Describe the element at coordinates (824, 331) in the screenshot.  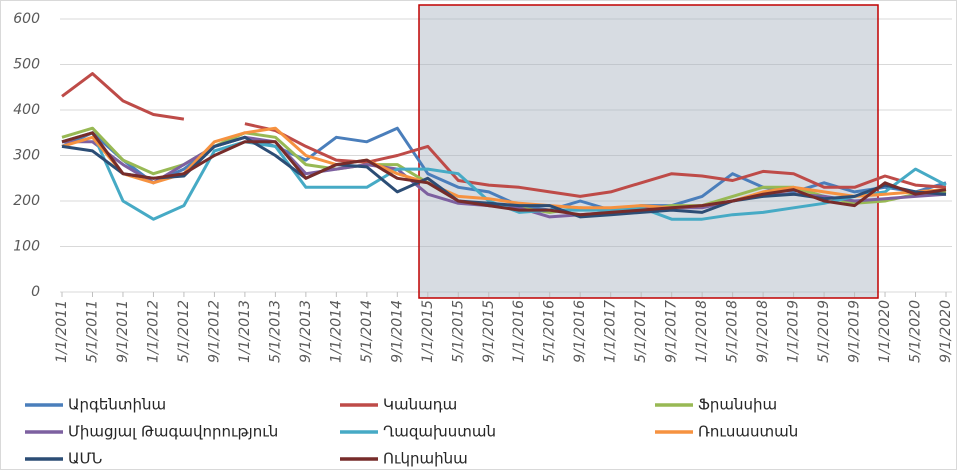
I see `x-tick-label: 5/1/2019` at that location.